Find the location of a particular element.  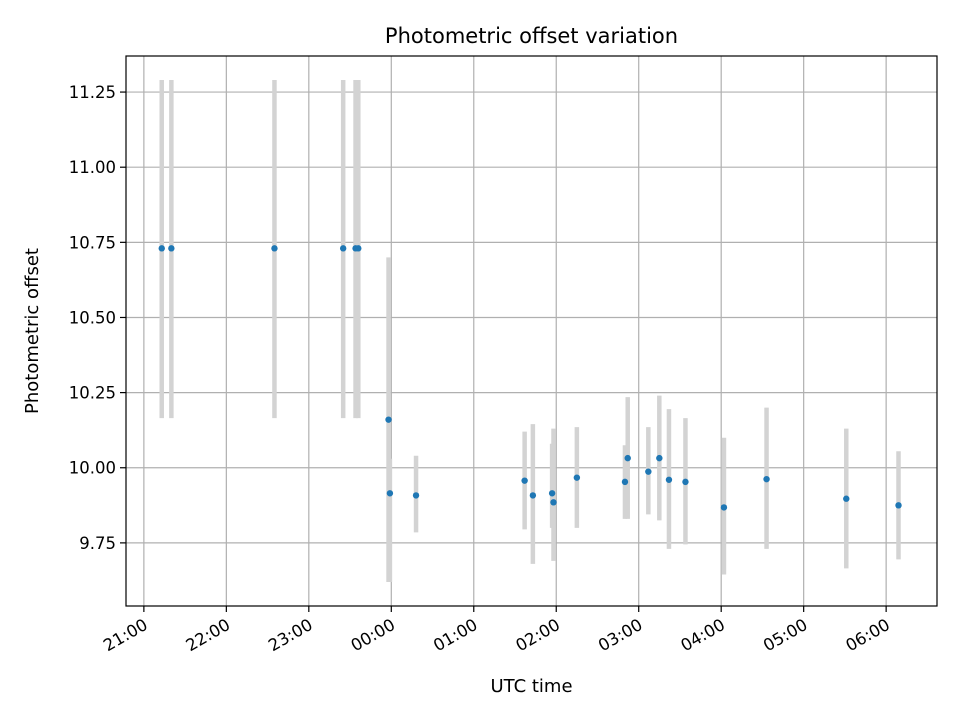

x-tick-label: 00:00 is located at coordinates (373, 635).